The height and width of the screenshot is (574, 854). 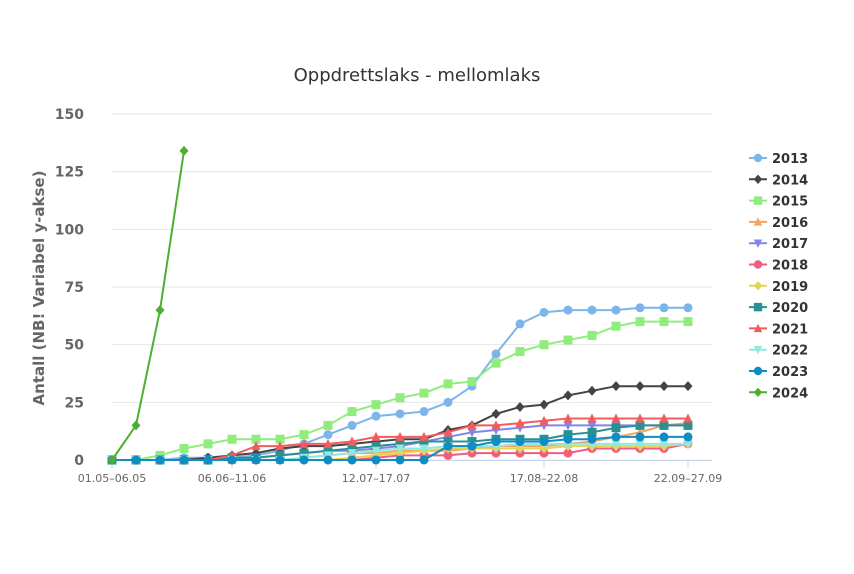 I want to click on legend-item-2024: 2024, so click(x=778, y=393).